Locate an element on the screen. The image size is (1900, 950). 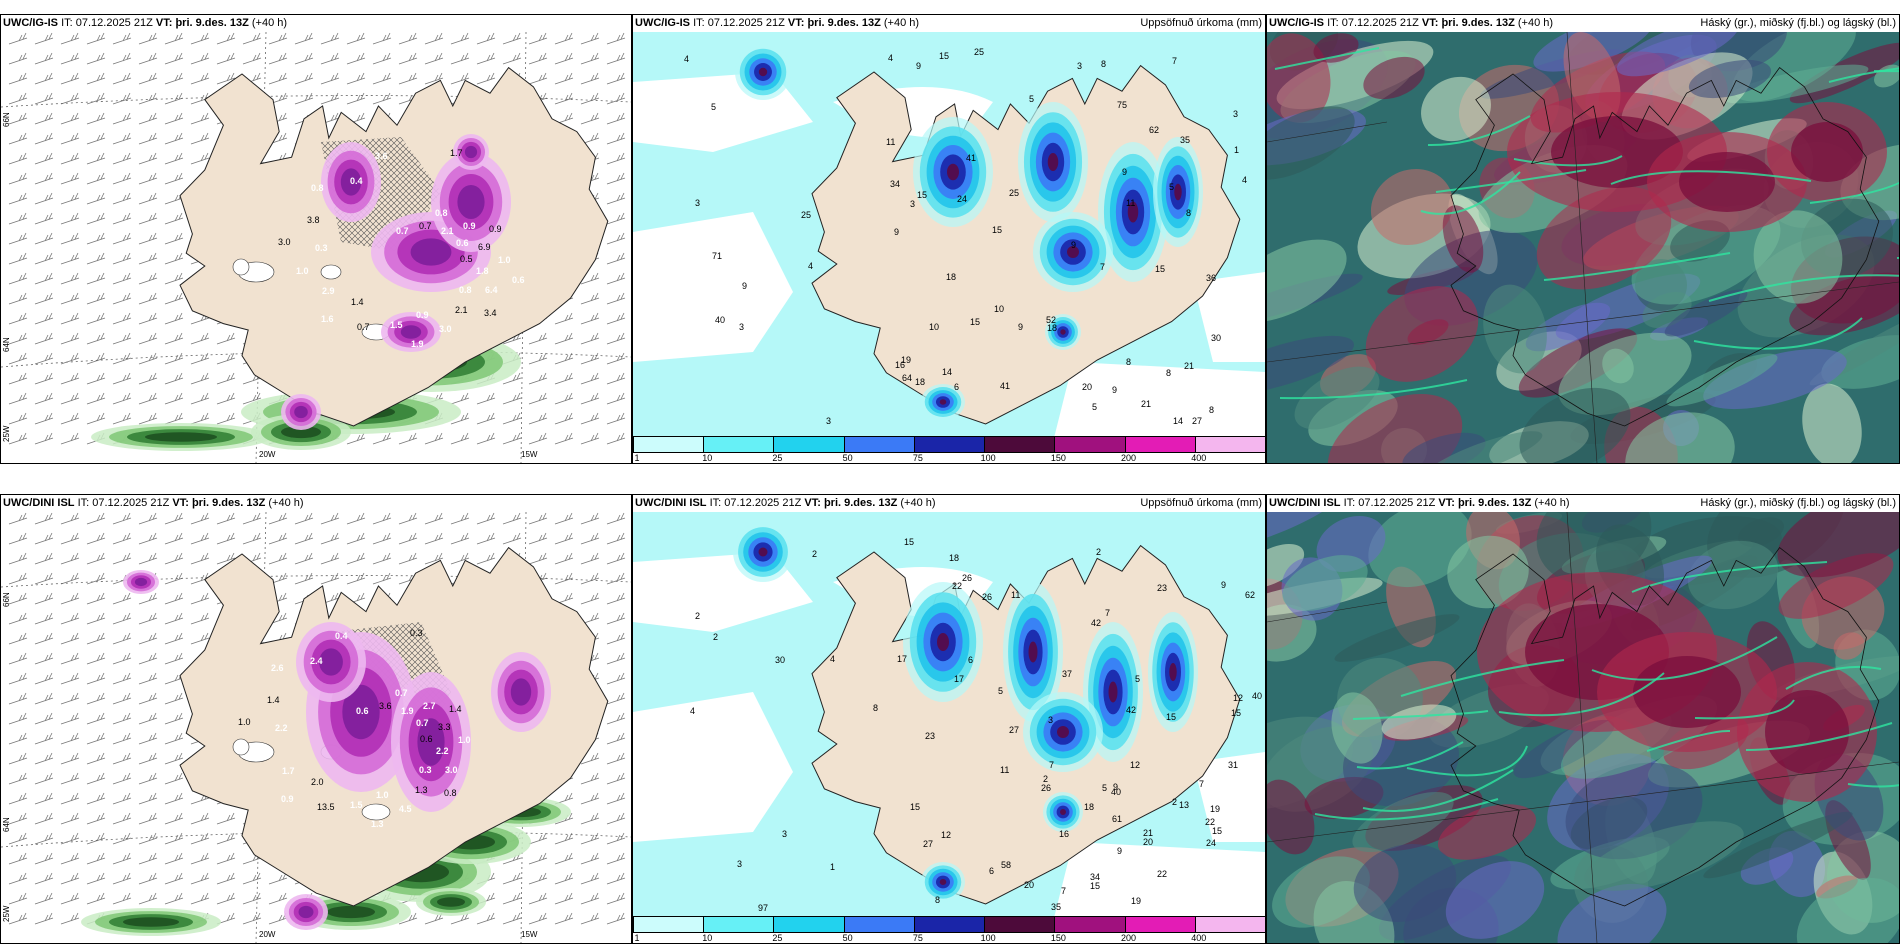
snow-value-label: 1.0 is located at coordinates (302, 271).